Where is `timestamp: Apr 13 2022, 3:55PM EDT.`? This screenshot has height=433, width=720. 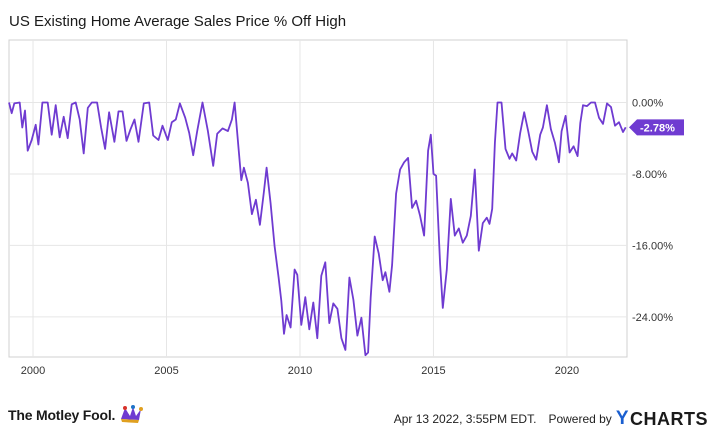
timestamp: Apr 13 2022, 3:55PM EDT. is located at coordinates (465, 419).